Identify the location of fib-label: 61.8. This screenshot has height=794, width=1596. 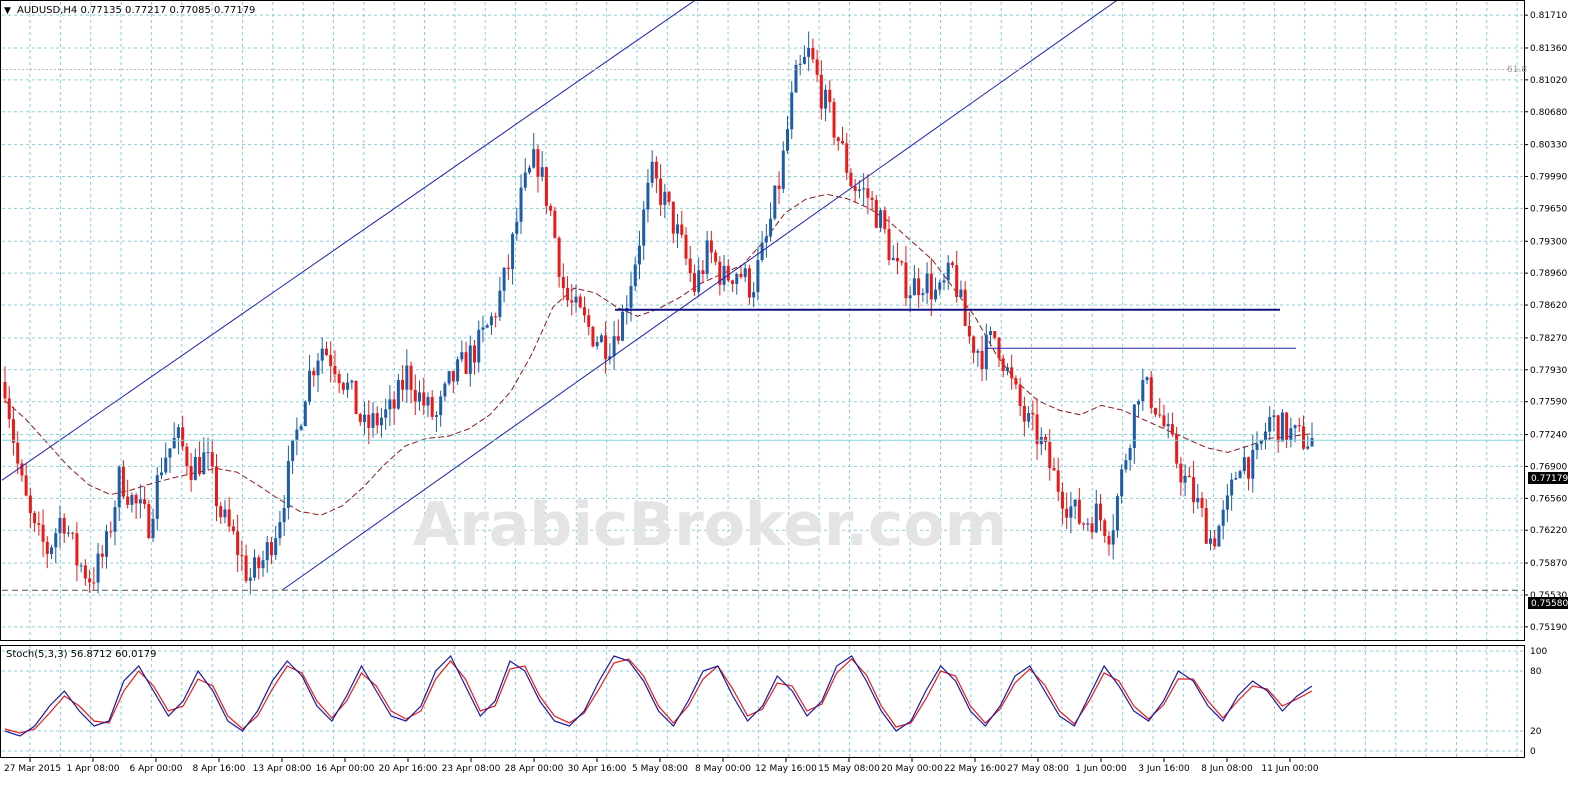
(1517, 70).